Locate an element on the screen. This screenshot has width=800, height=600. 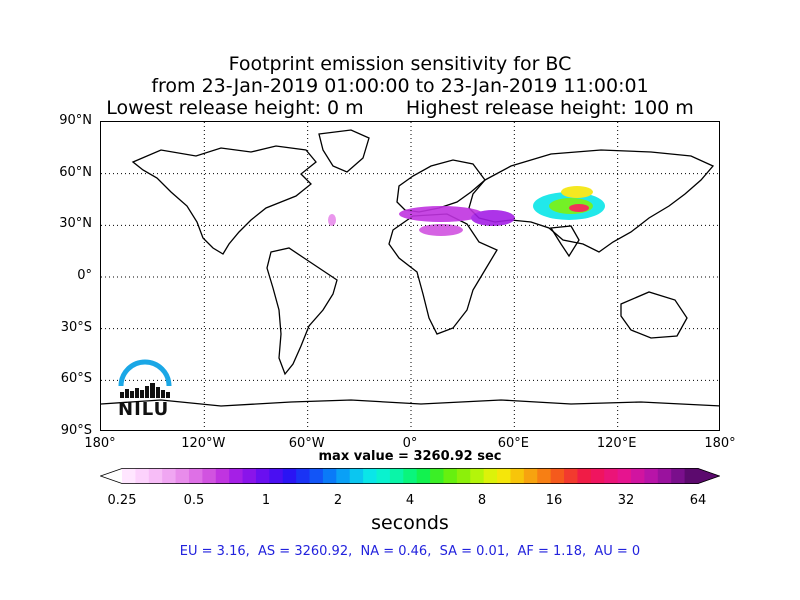
footprint-mediterranean is located at coordinates (441, 214).